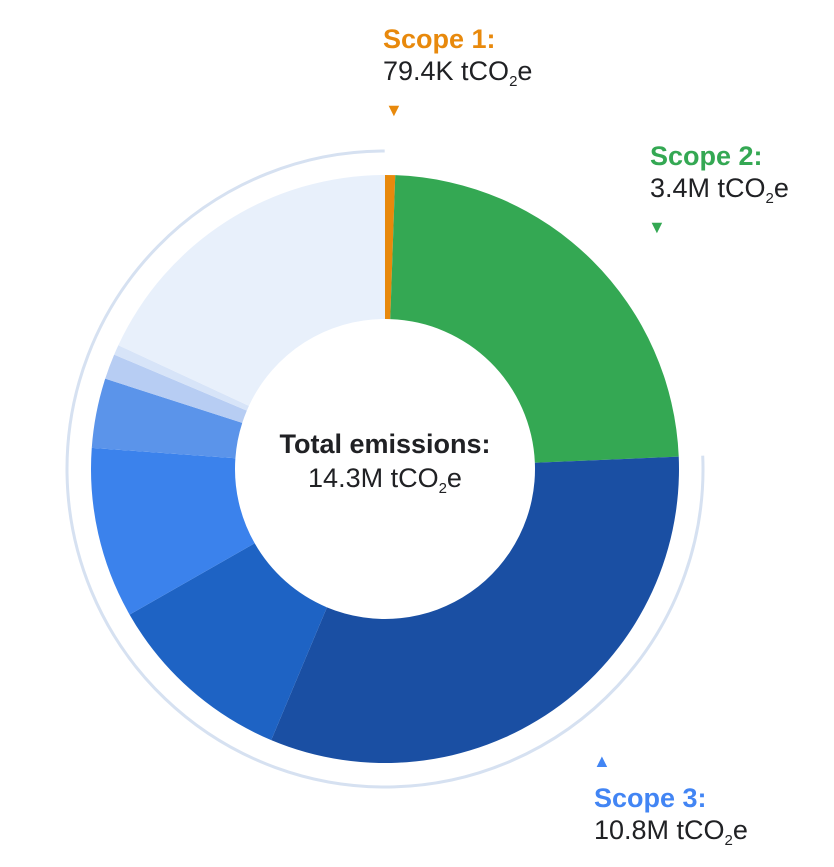  I want to click on scope2-value-sub: 2, so click(769, 198).